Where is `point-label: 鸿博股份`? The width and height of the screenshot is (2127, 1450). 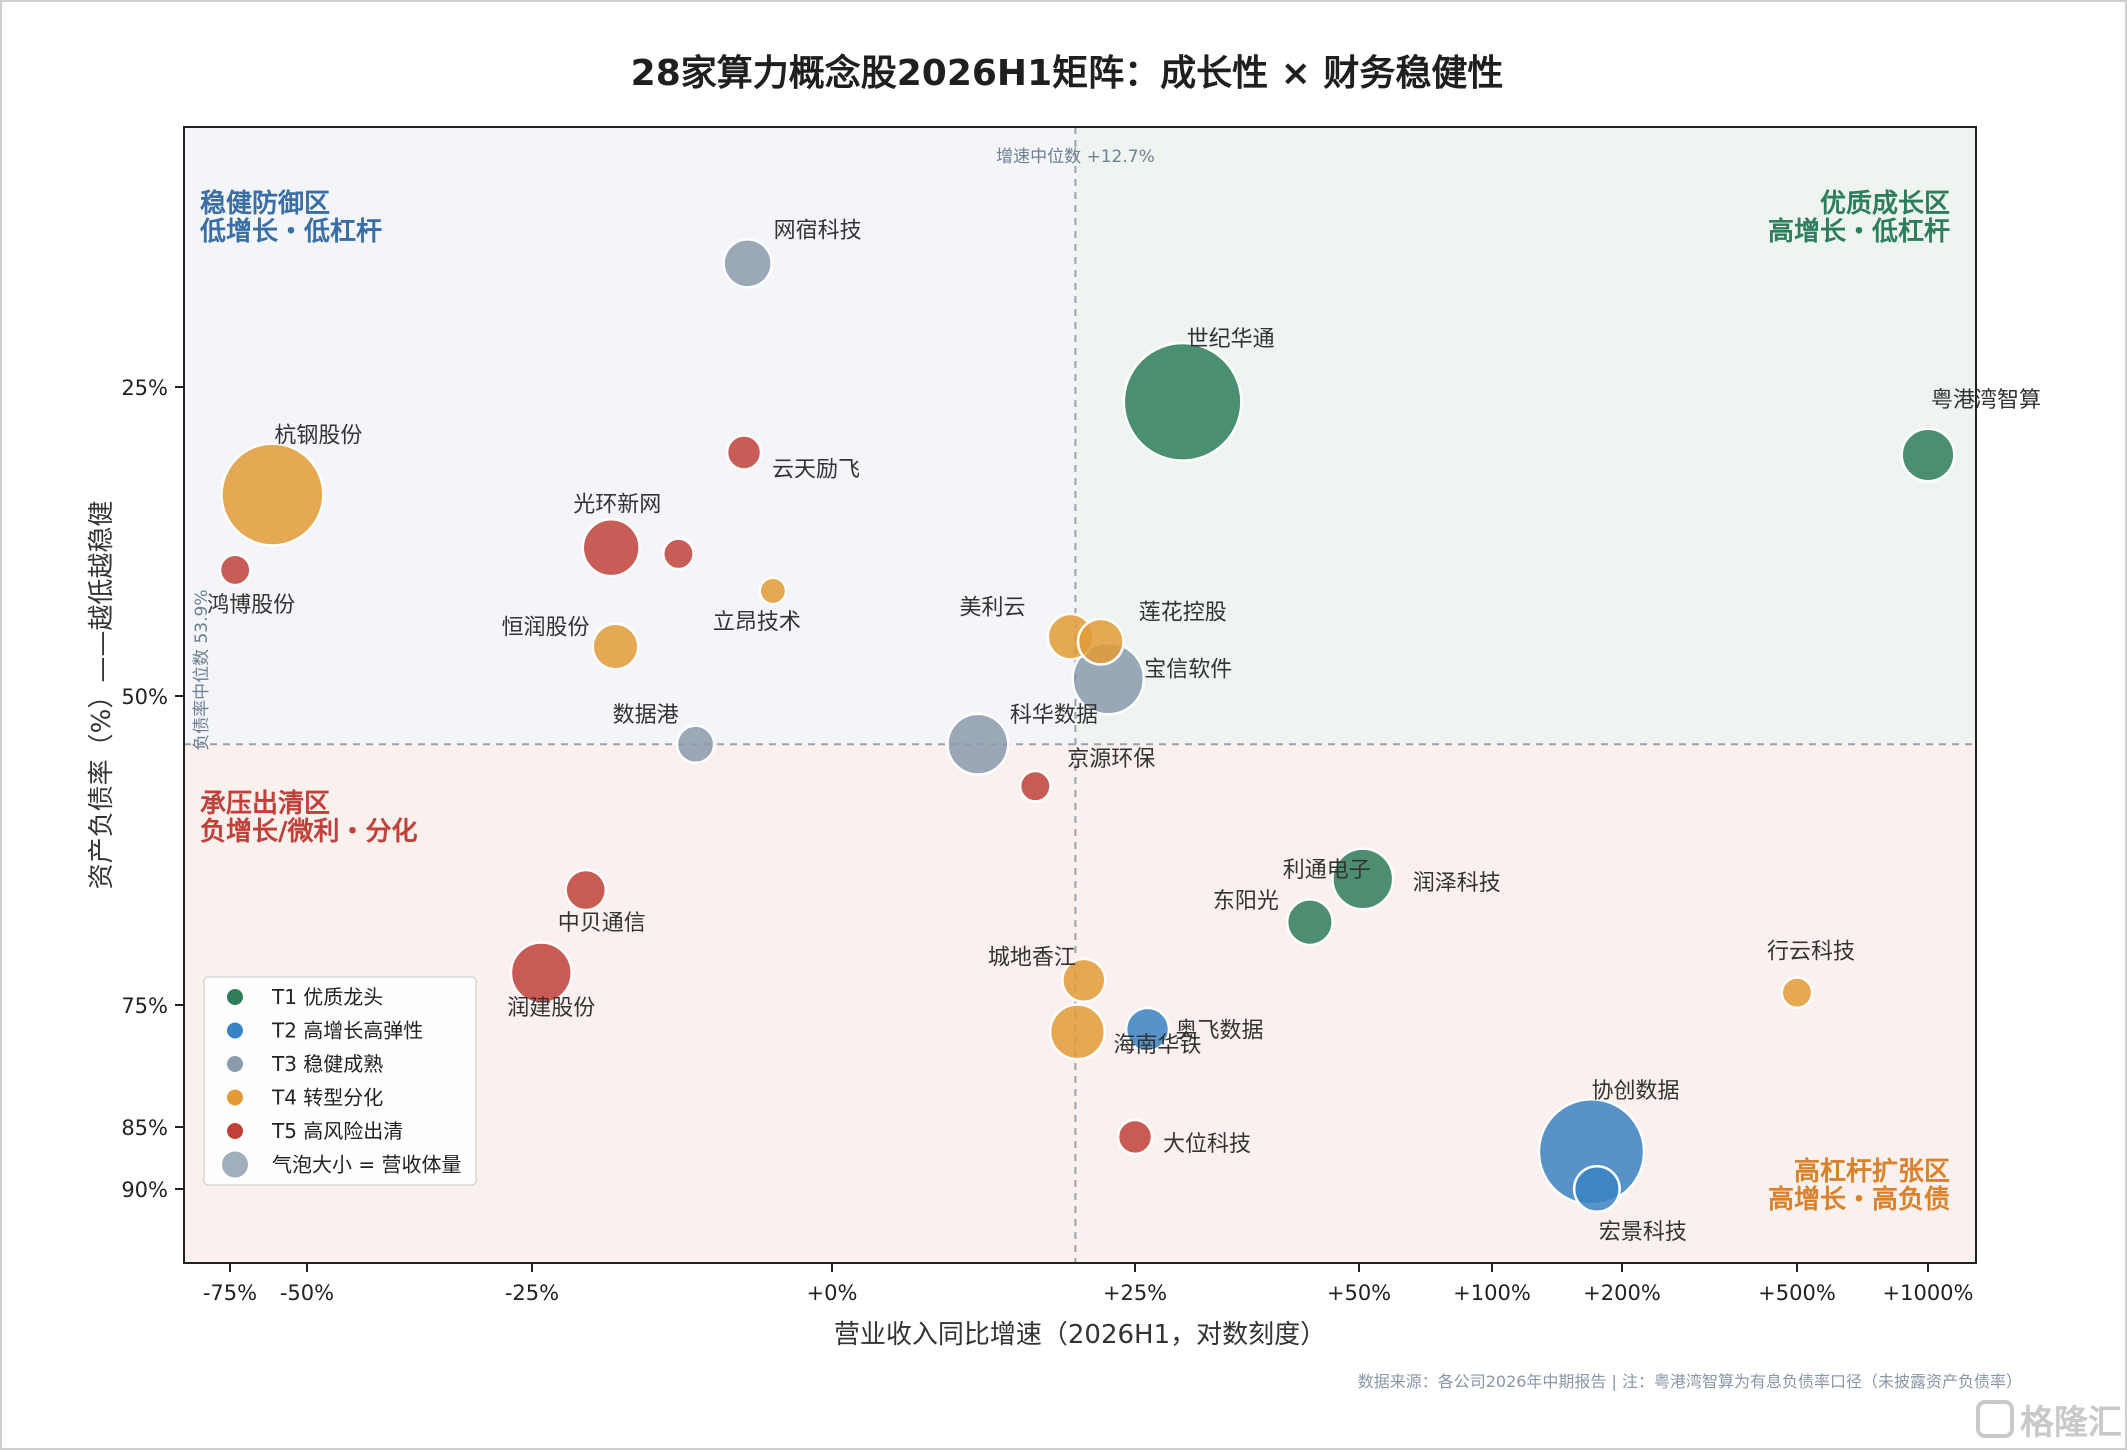
point-label: 鸿博股份 is located at coordinates (251, 605).